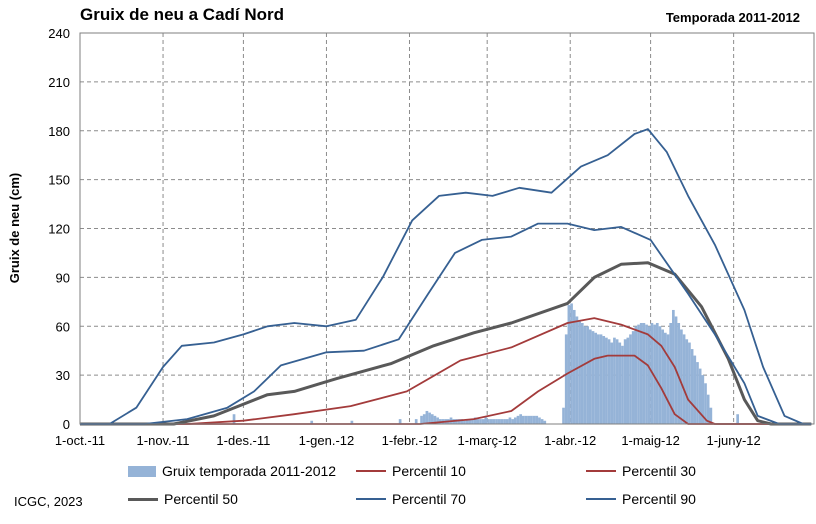 This screenshot has height=524, width=816. Describe the element at coordinates (487, 440) in the screenshot. I see `x-tick-label: 1-març-12` at that location.